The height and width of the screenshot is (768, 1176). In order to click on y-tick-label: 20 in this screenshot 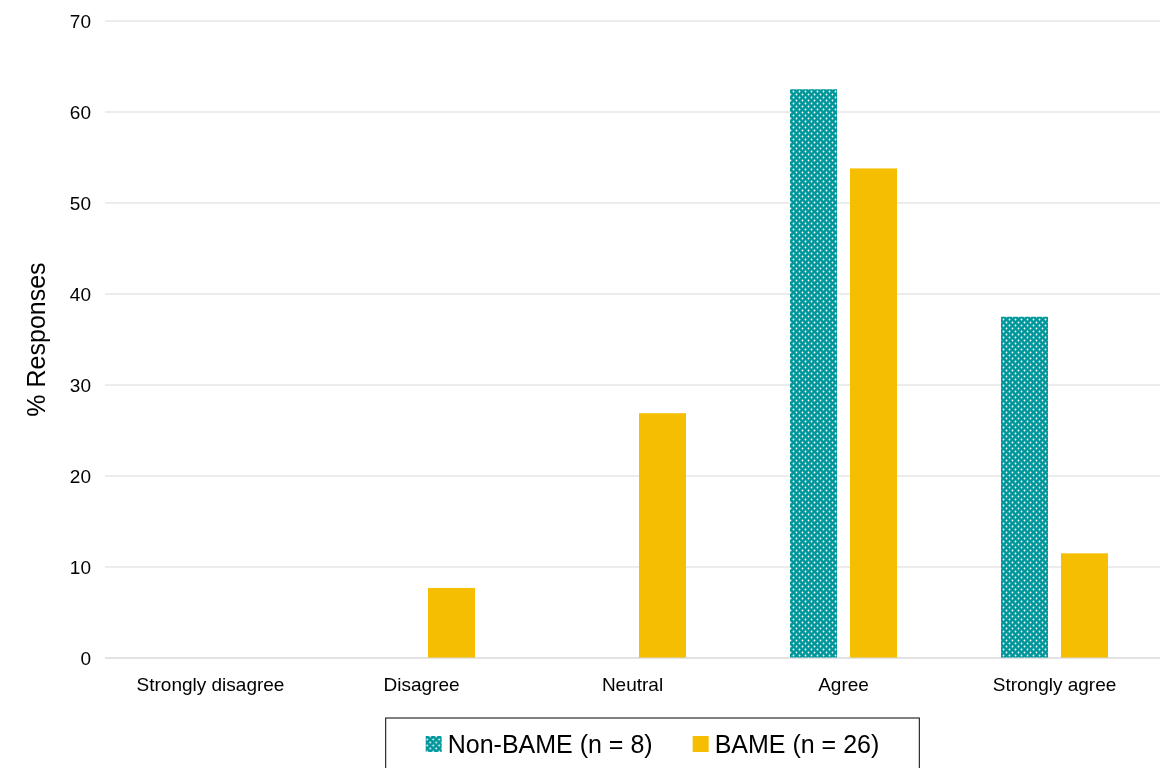, I will do `click(80, 476)`.